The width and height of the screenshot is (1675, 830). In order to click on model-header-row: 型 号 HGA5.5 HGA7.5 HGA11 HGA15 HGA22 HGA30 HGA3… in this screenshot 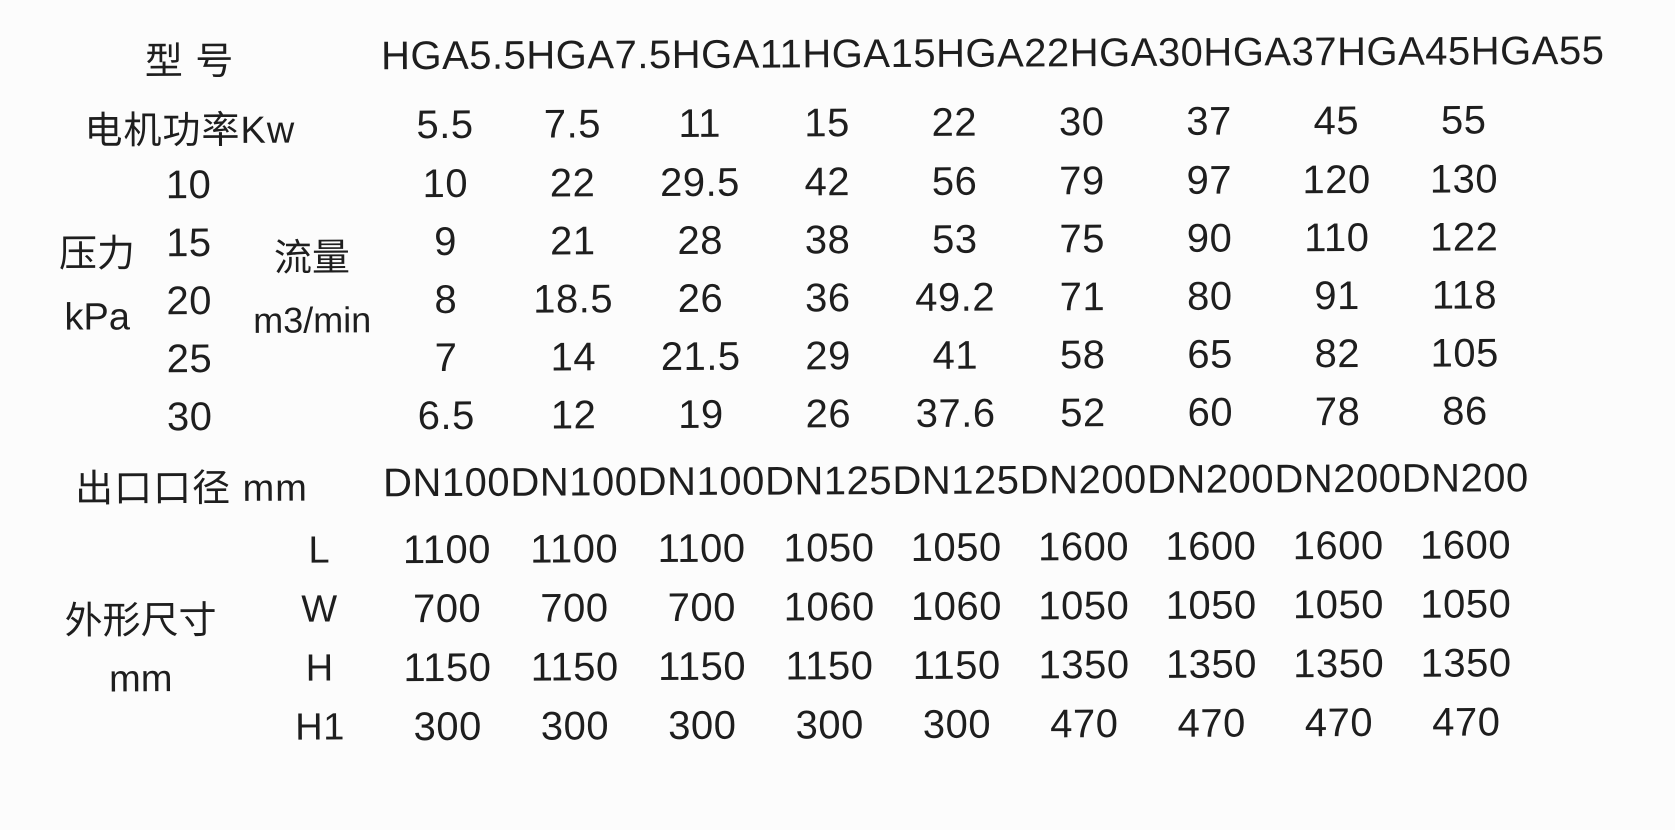, I will do `click(836, 54)`.